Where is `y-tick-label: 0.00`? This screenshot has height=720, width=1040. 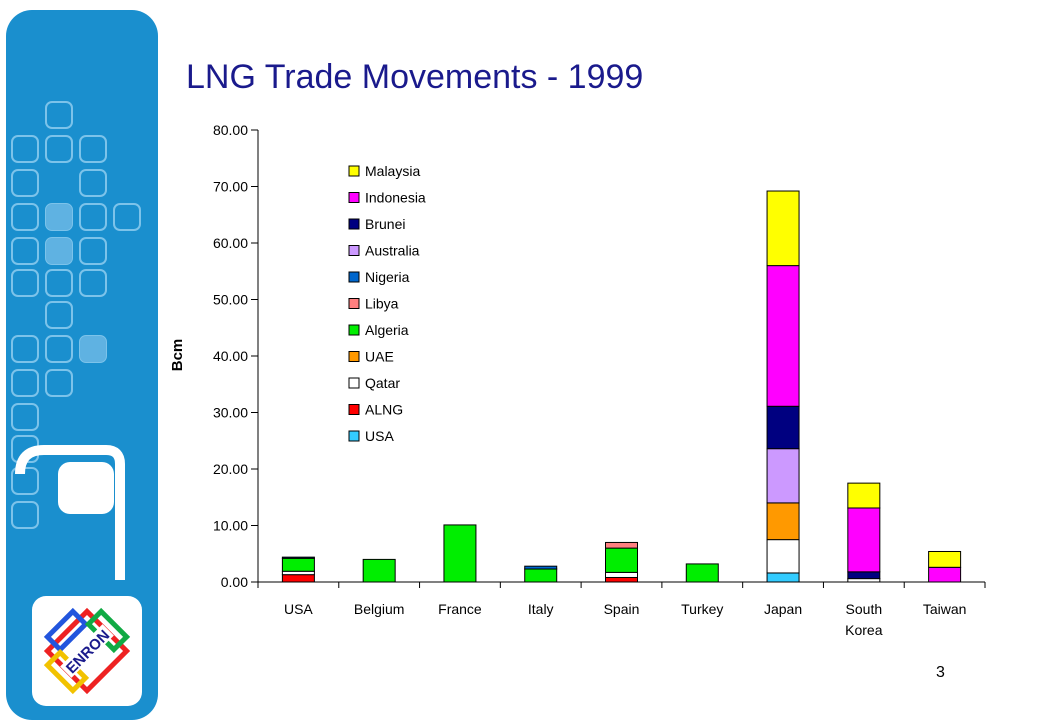
y-tick-label: 0.00 is located at coordinates (234, 582).